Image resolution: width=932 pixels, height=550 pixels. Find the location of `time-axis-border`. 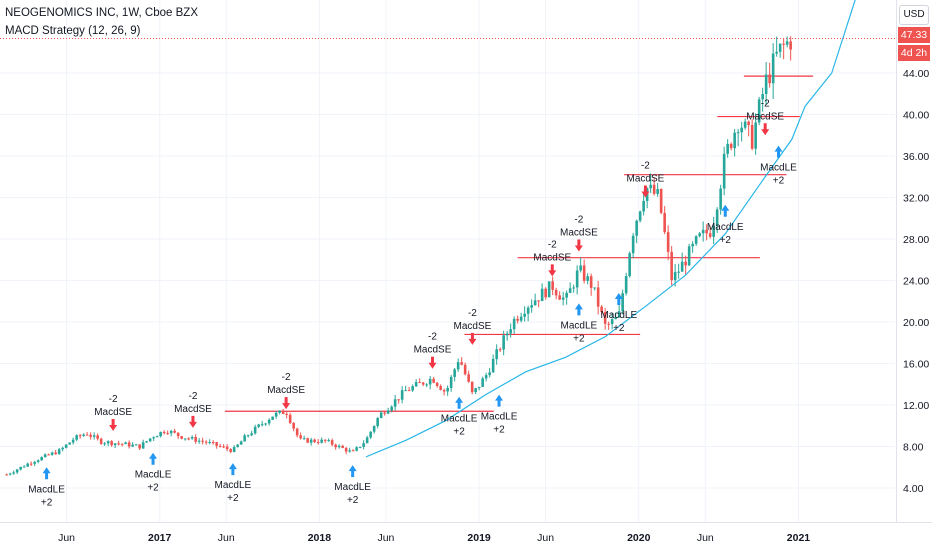

time-axis-border is located at coordinates (466, 522).